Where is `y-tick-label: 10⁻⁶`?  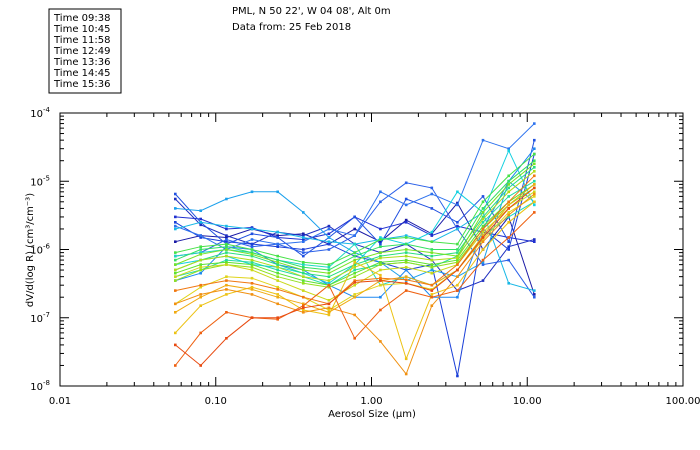
y-tick-label: 10⁻⁶ is located at coordinates (40, 250).